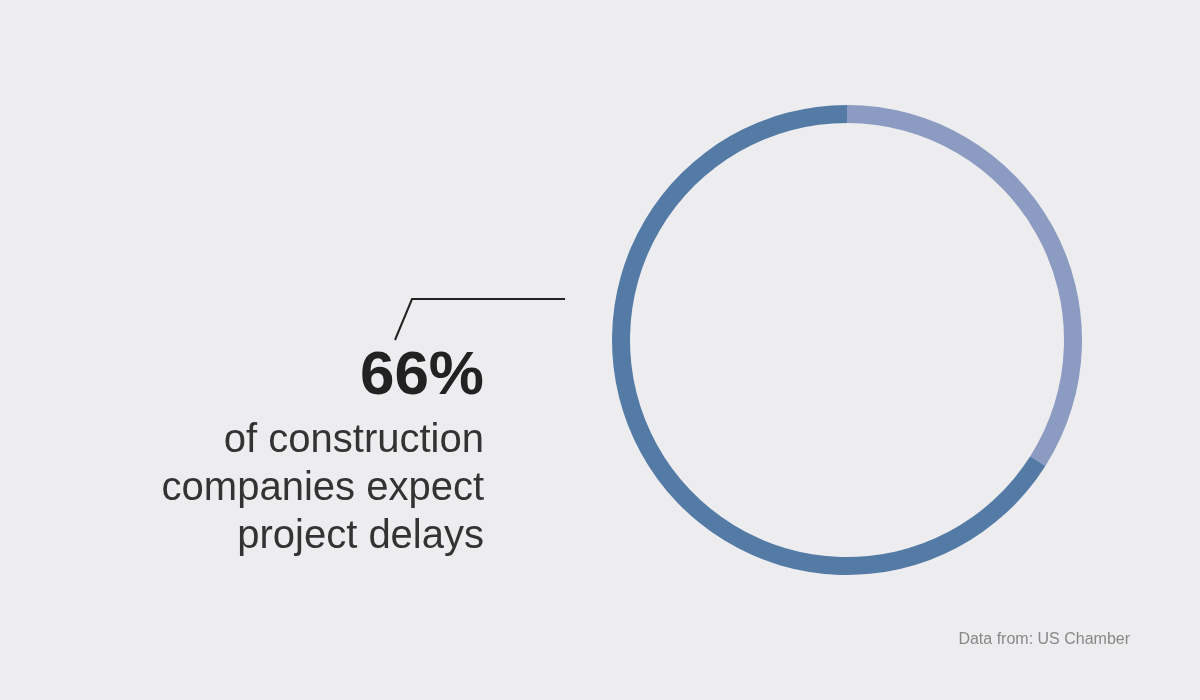  I want to click on text: 66%, so click(421, 373).